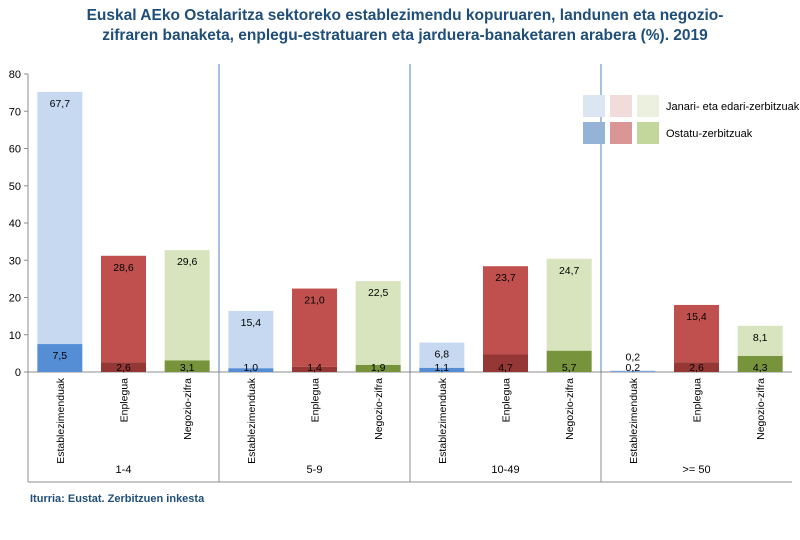 The width and height of the screenshot is (800, 540). Describe the element at coordinates (709, 134) in the screenshot. I see `legend-label-ostatu: Ostatu-zerbitzuak` at that location.